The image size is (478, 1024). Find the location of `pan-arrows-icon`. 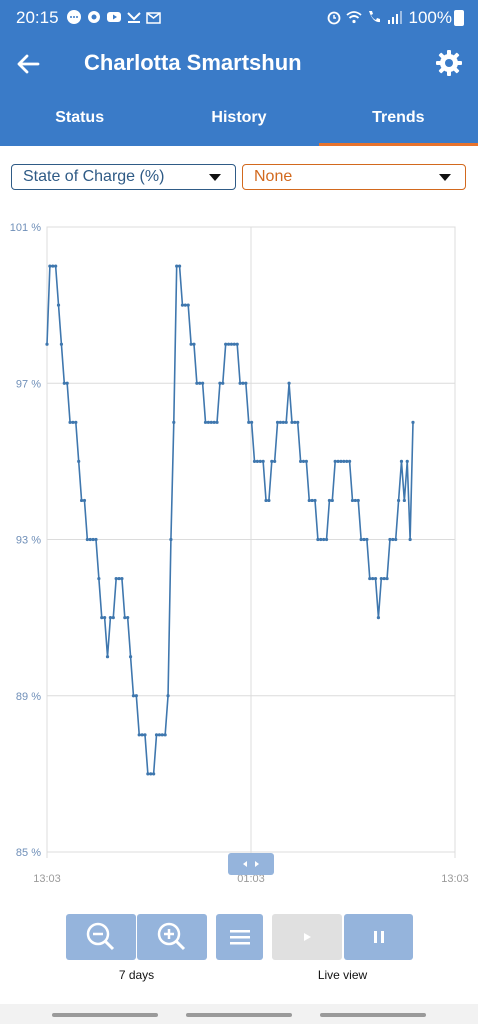

pan-arrows-icon is located at coordinates (251, 864).